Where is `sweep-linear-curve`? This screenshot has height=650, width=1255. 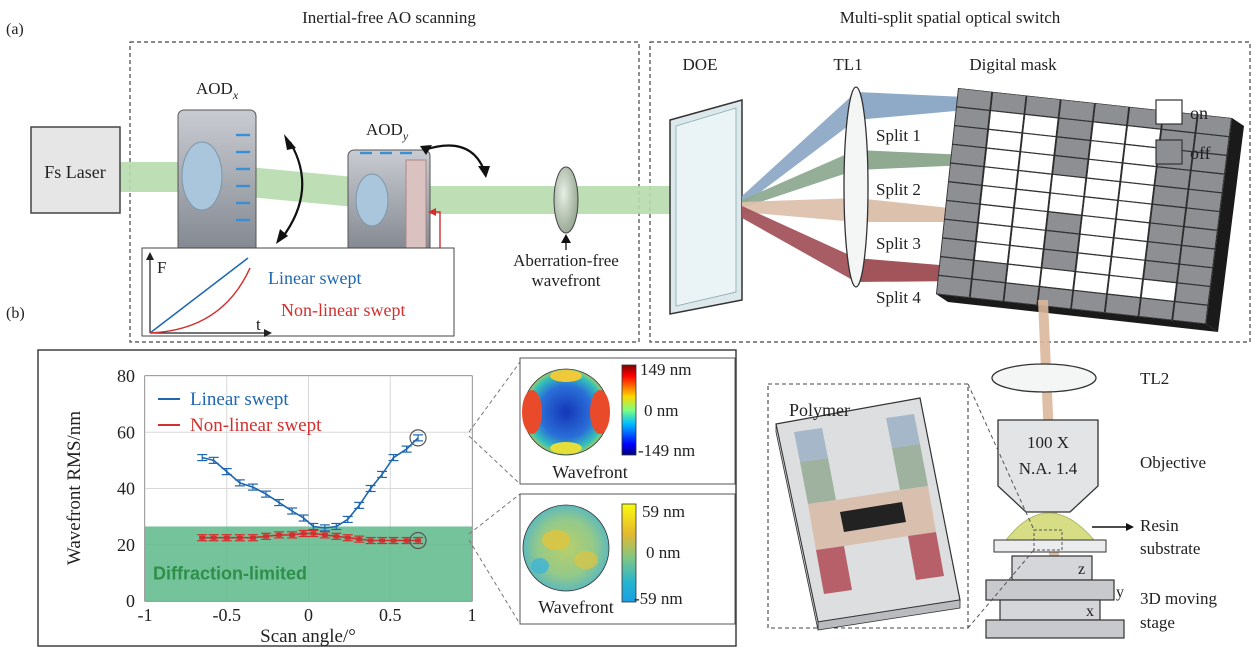
sweep-linear-curve is located at coordinates (199, 295).